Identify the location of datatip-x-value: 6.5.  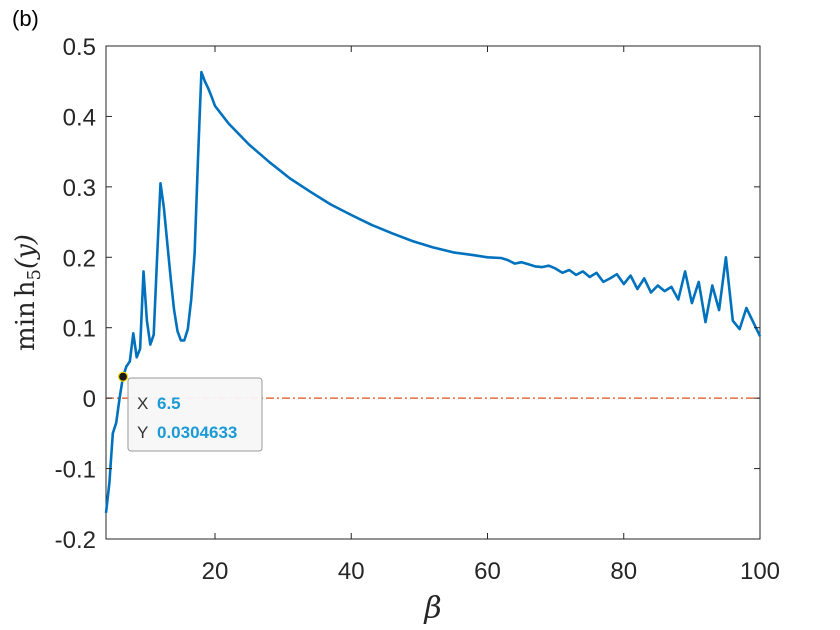
(169, 403).